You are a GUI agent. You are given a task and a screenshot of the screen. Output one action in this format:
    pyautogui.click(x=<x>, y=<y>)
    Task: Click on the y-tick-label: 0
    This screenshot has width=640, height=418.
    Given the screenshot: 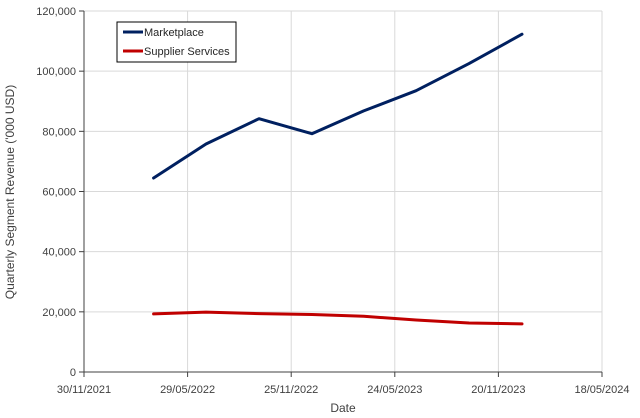 What is the action you would take?
    pyautogui.click(x=73, y=373)
    